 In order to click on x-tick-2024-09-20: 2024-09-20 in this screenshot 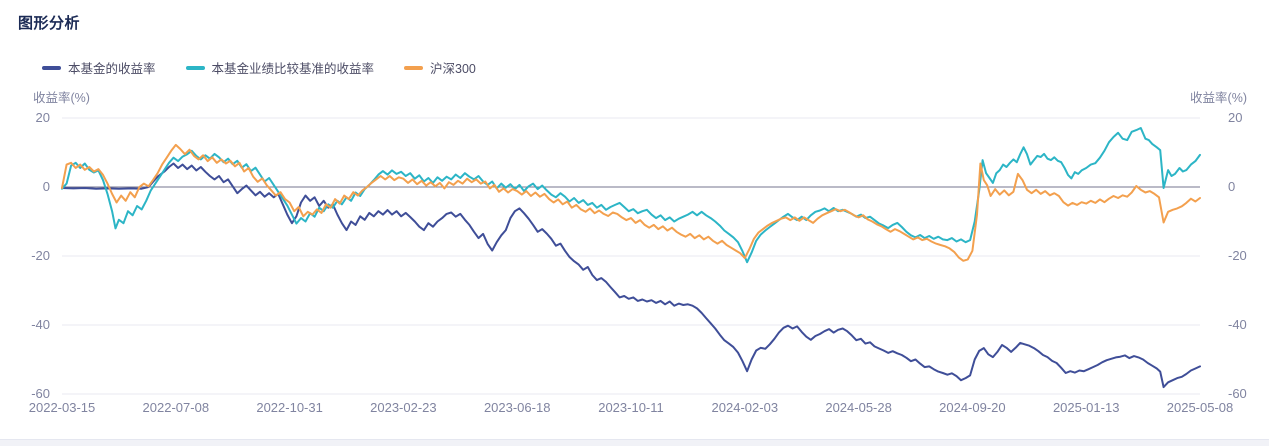, I will do `click(972, 407)`.